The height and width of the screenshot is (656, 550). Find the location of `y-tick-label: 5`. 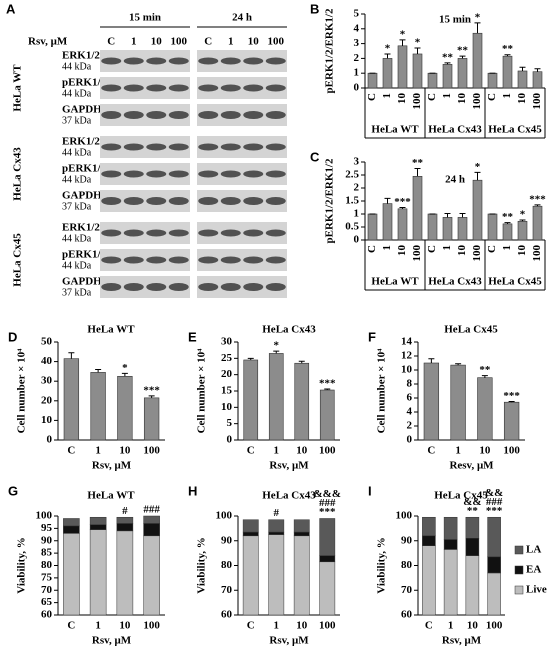

y-tick-label: 5 is located at coordinates (230, 423).